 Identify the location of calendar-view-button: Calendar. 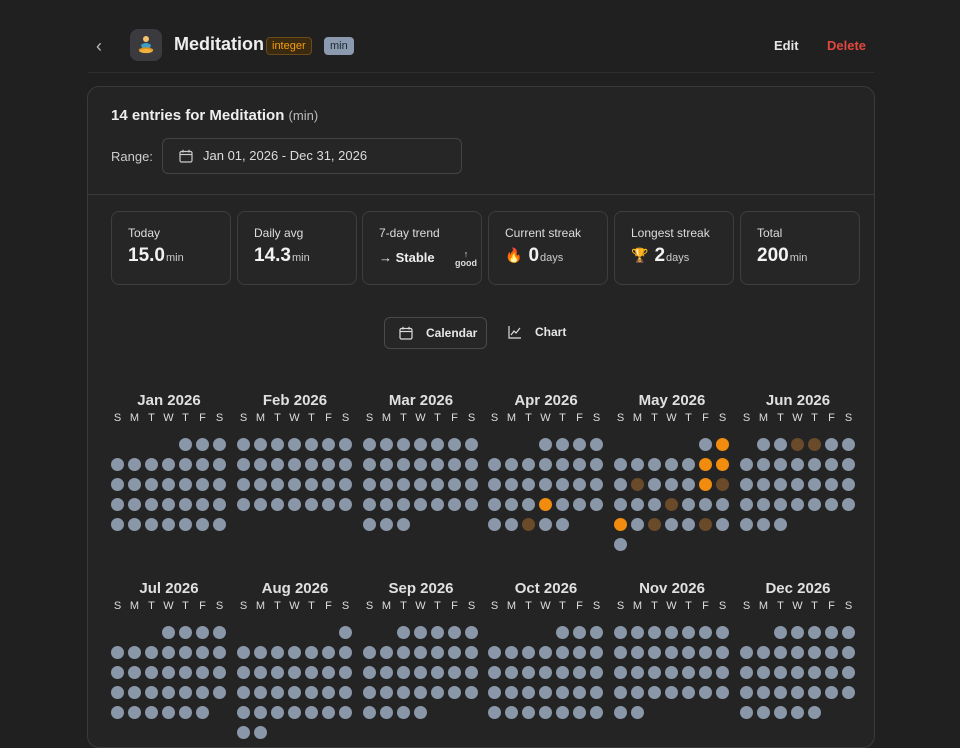
(435, 333).